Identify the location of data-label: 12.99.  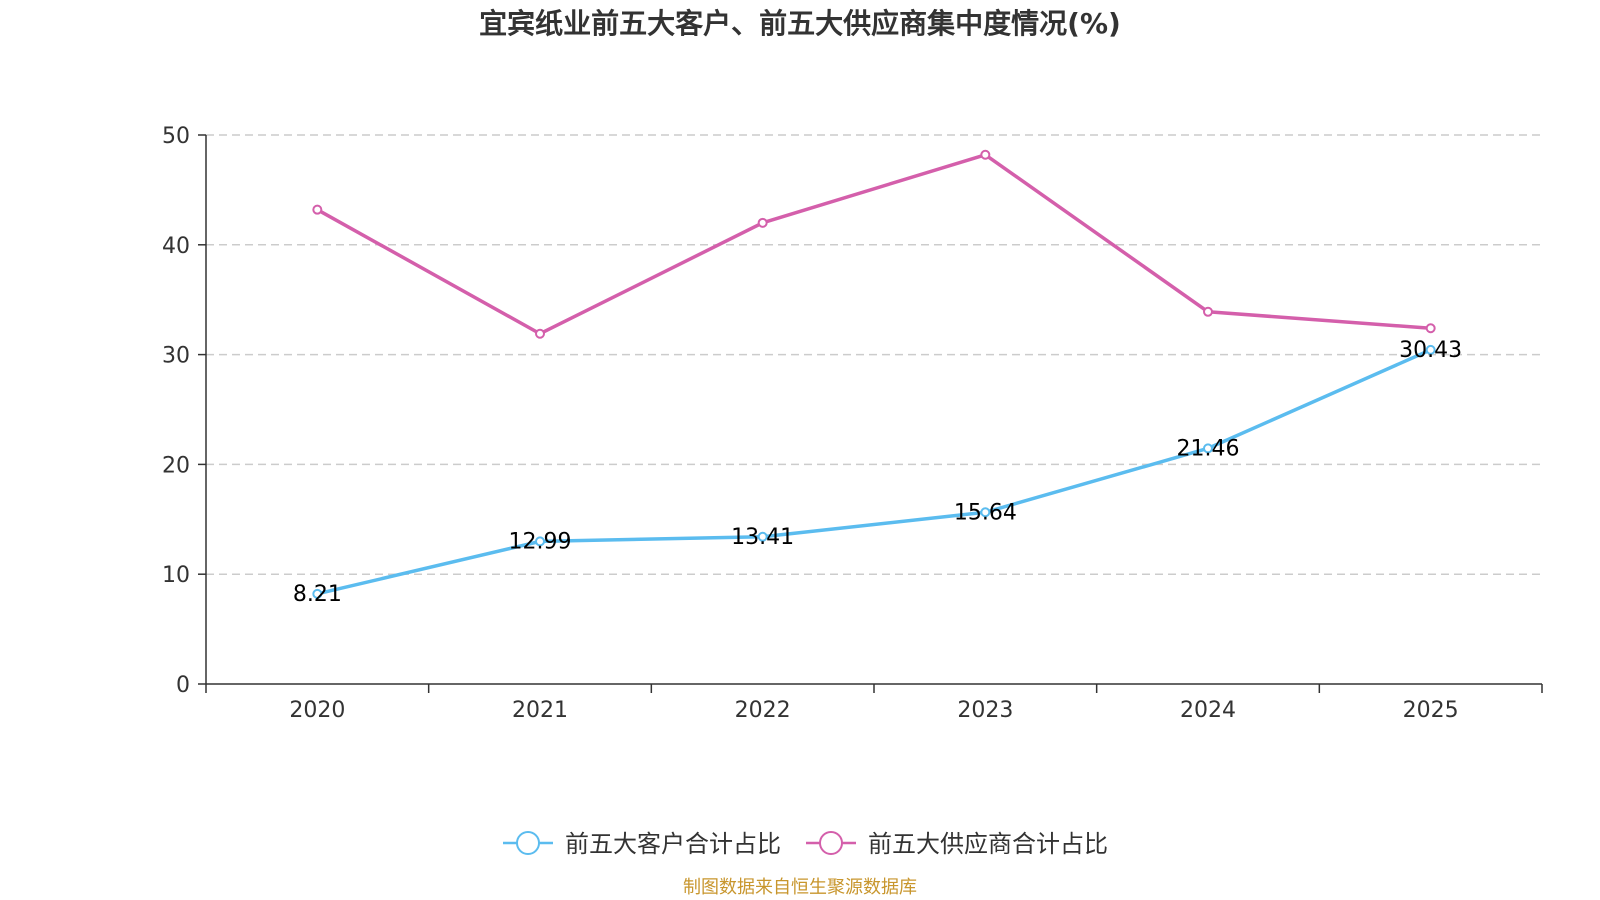
(540, 541).